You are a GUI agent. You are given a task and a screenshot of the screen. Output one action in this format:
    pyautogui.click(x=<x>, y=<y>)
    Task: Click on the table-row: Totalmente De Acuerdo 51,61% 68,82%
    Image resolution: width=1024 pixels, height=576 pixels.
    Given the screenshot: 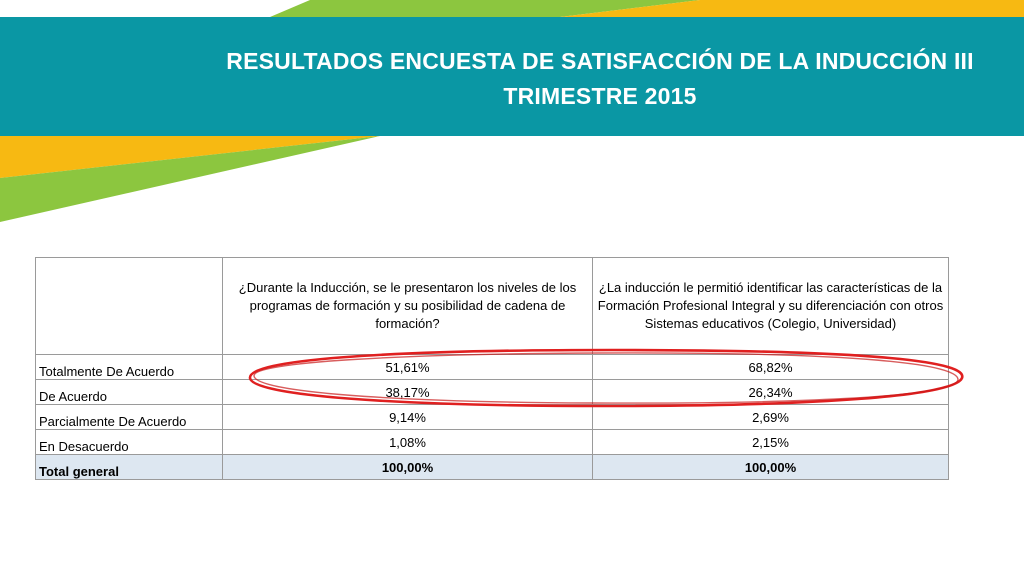 What is the action you would take?
    pyautogui.click(x=492, y=367)
    